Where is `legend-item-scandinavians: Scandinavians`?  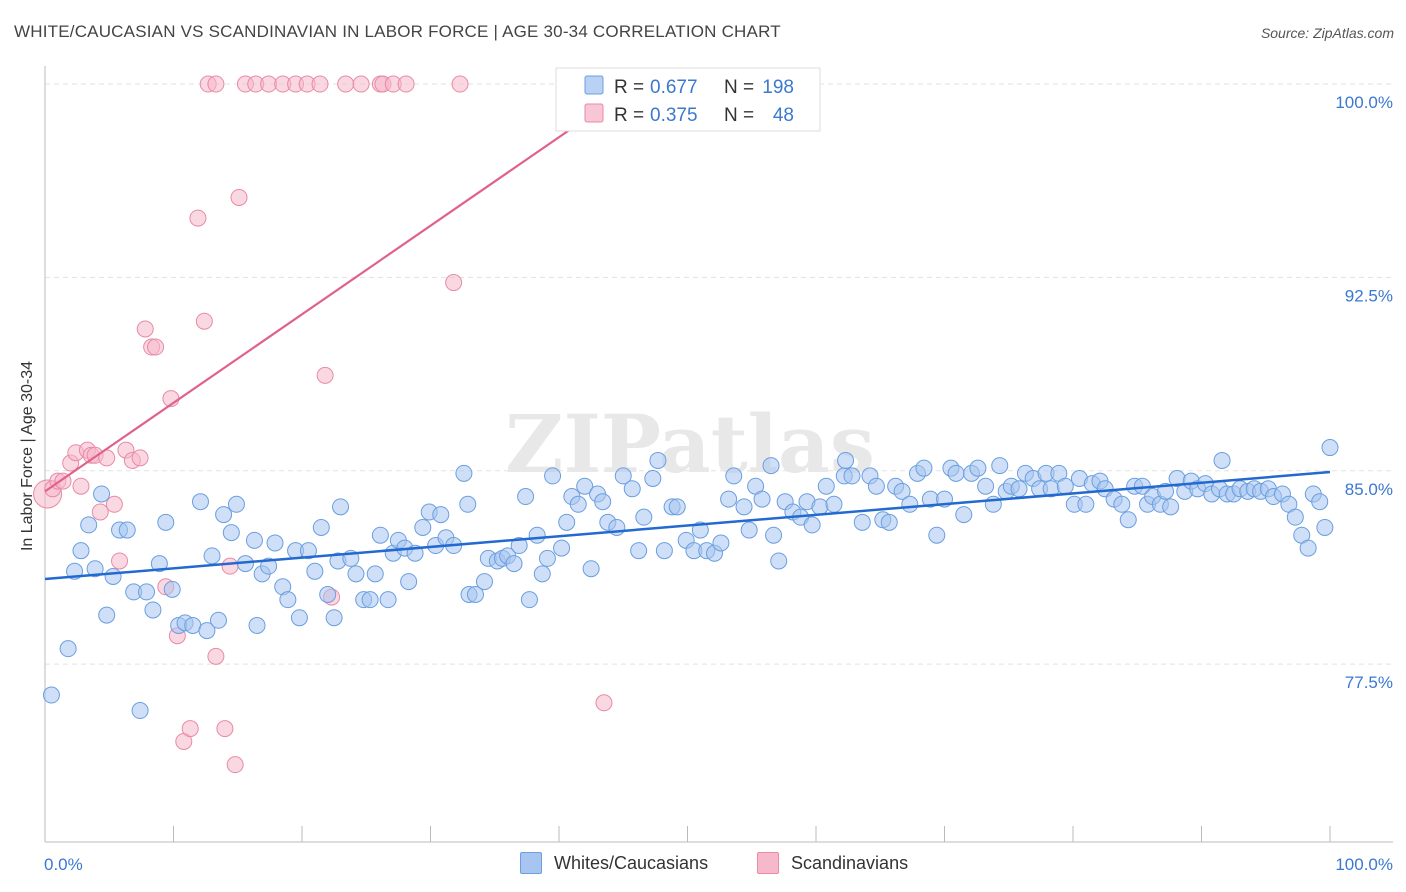
legend-item-scandinavians: Scandinavians is located at coordinates (832, 863).